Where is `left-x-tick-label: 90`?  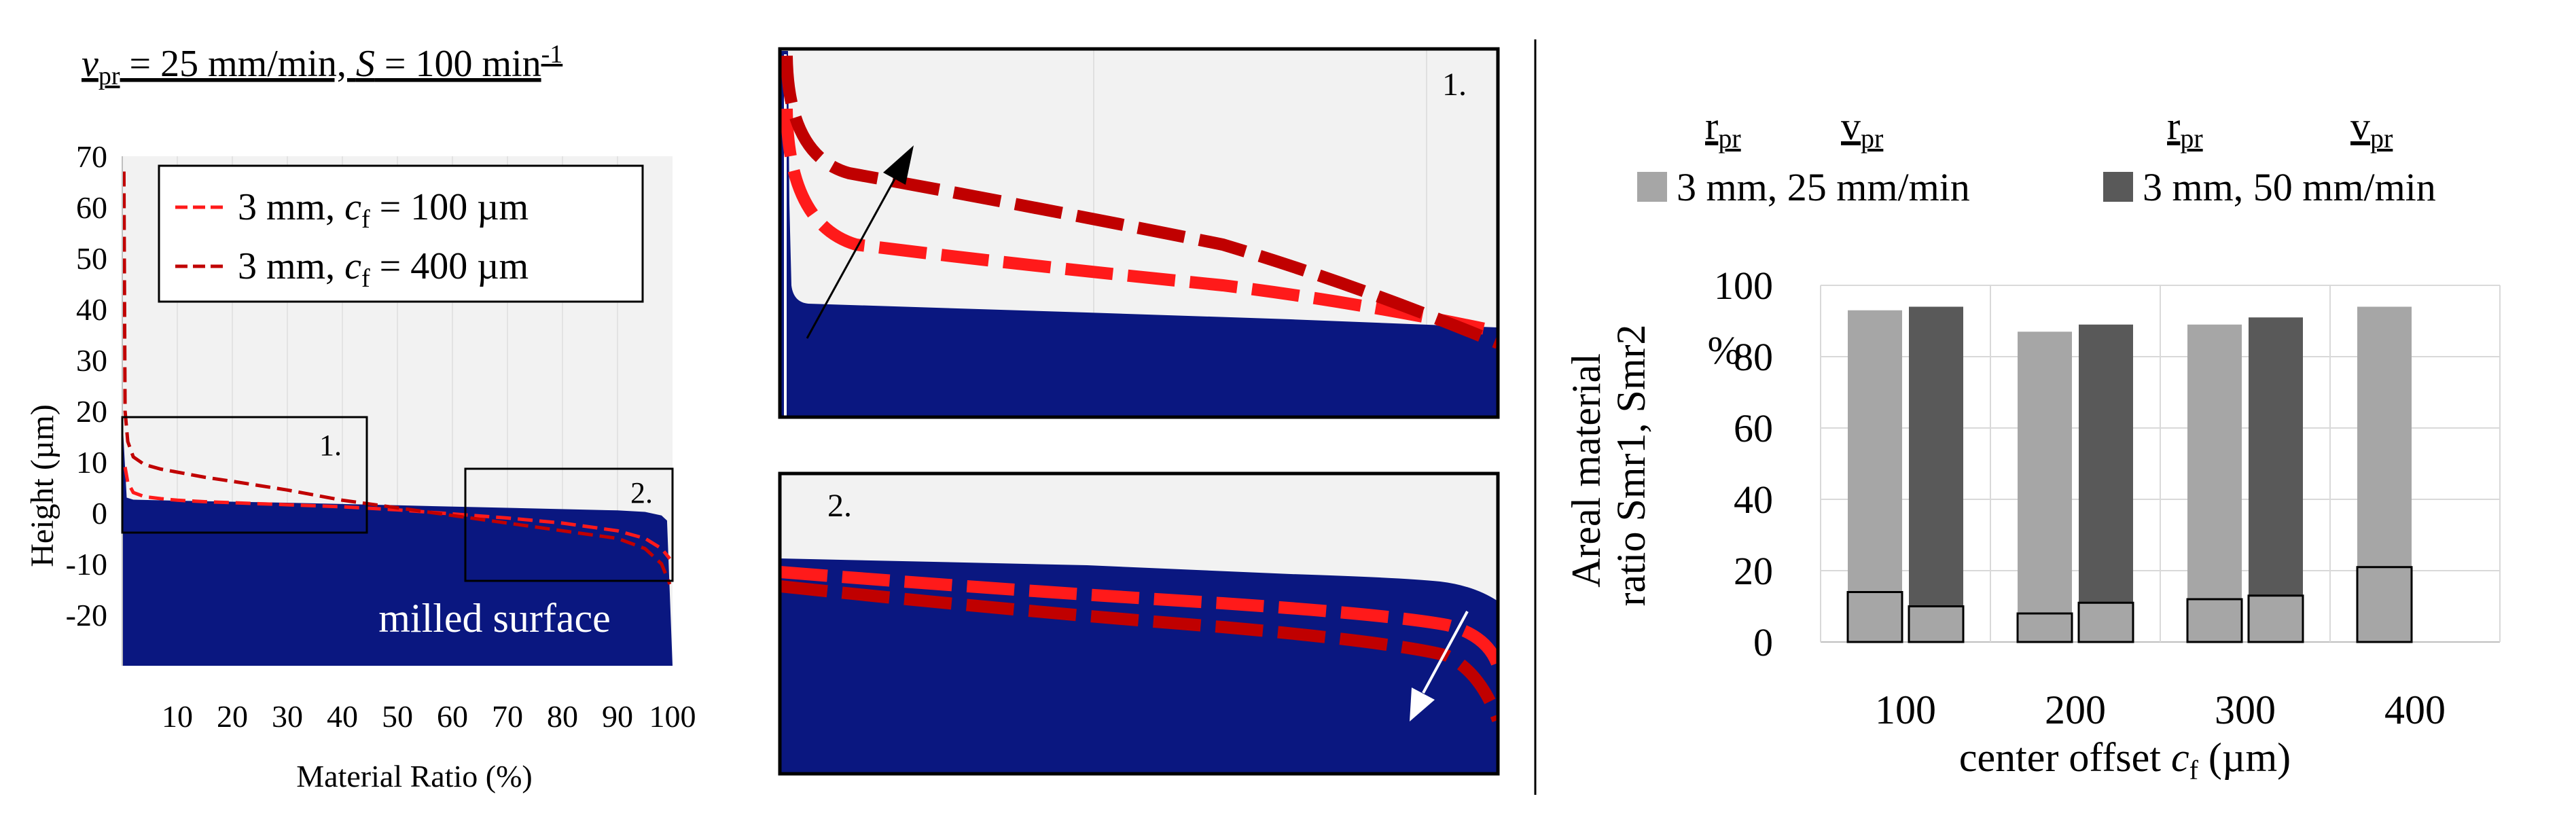
left-x-tick-label: 90 is located at coordinates (617, 716).